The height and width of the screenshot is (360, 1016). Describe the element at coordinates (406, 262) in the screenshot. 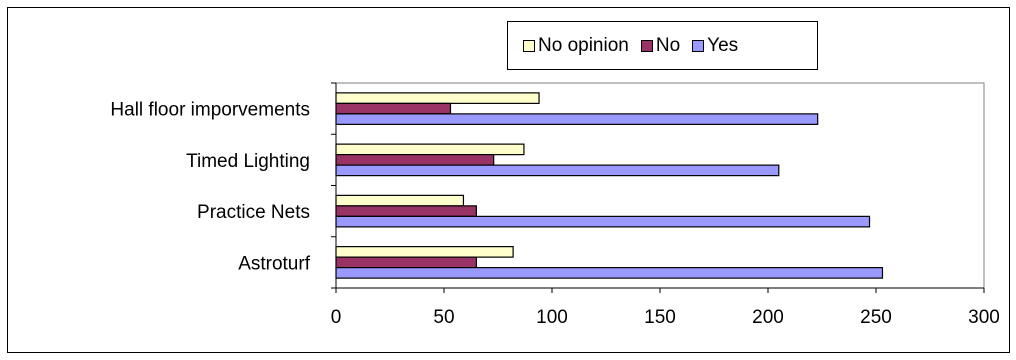

I see `bar-no-astroturf` at that location.